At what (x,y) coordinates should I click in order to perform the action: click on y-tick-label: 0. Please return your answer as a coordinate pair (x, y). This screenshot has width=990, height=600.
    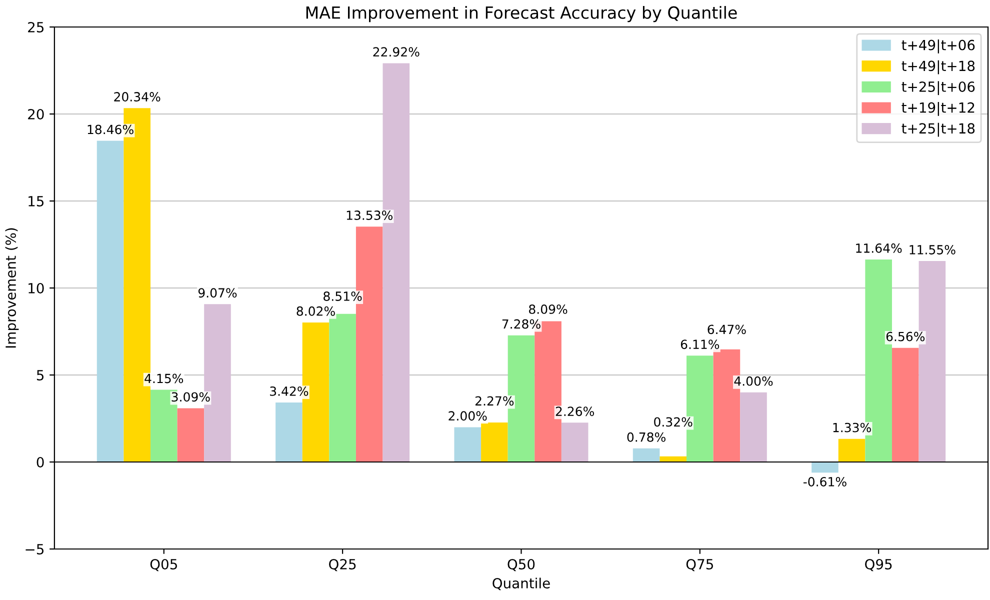
    Looking at the image, I should click on (40, 462).